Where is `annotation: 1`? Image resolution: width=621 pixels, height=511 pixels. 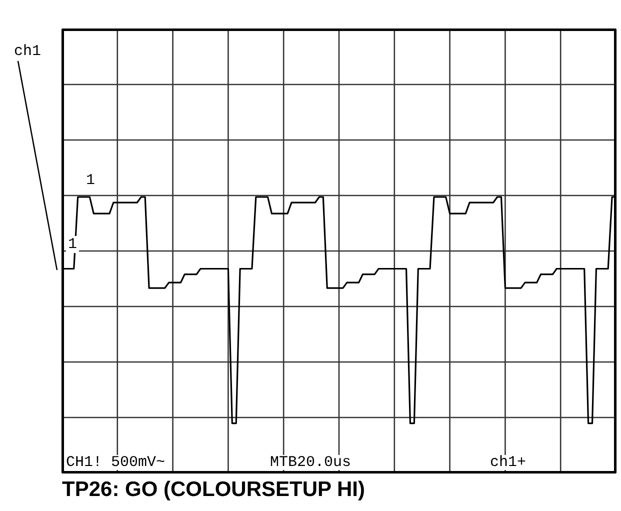 annotation: 1 is located at coordinates (73, 244).